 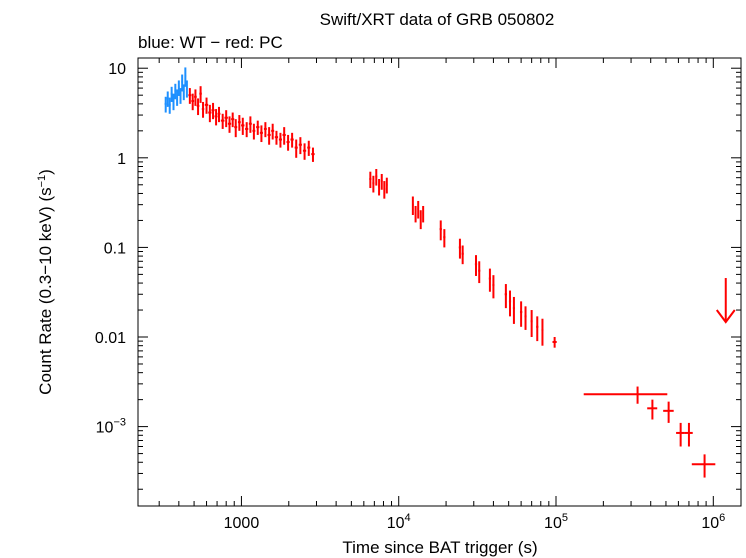 I want to click on y-tick-label: 1, so click(x=121, y=159).